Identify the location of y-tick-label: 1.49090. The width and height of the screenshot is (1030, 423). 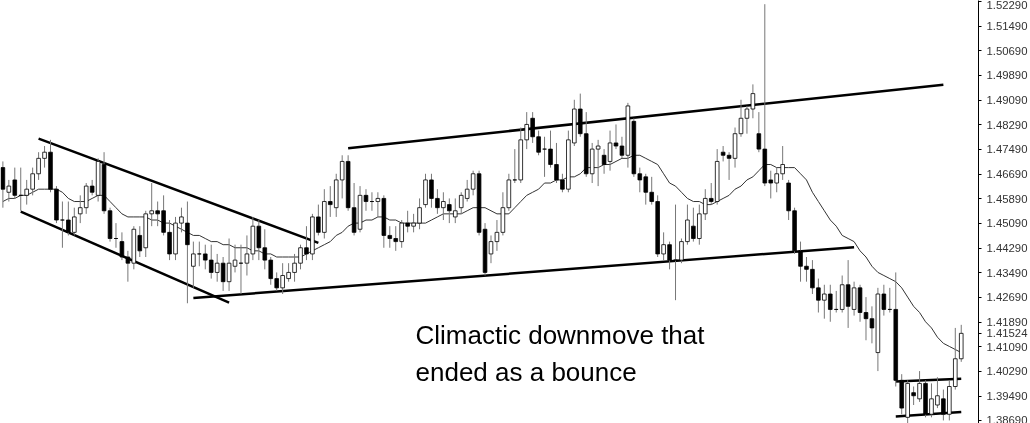
(1007, 100).